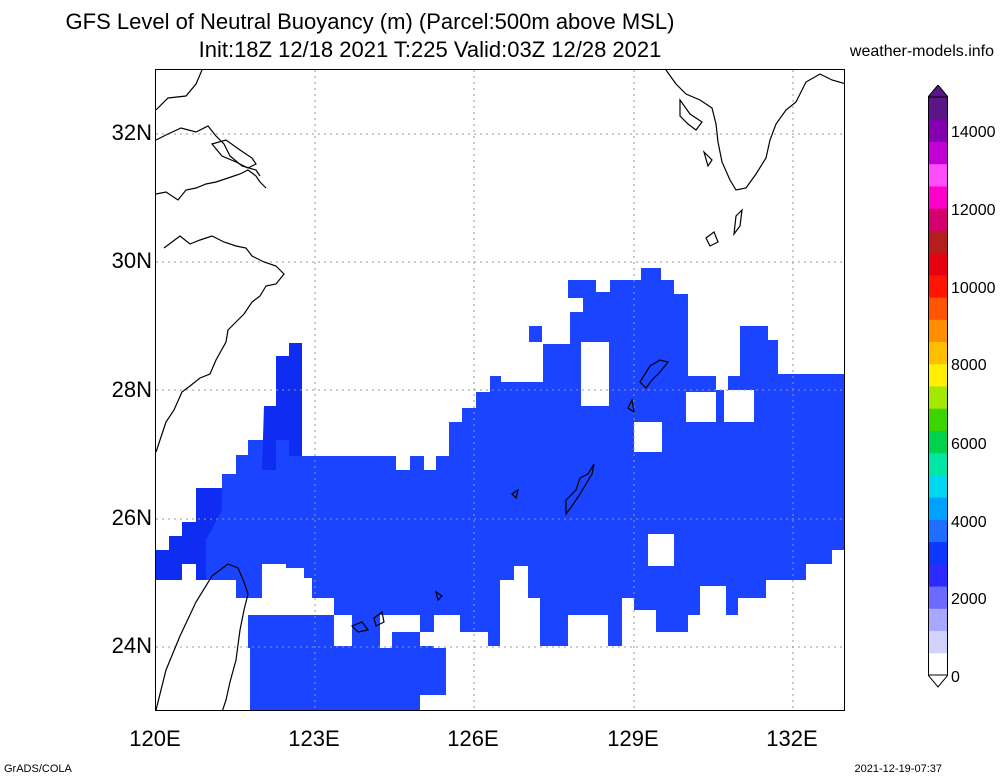 This screenshot has width=1000, height=779. I want to click on x-tick-label: 123E, so click(314, 738).